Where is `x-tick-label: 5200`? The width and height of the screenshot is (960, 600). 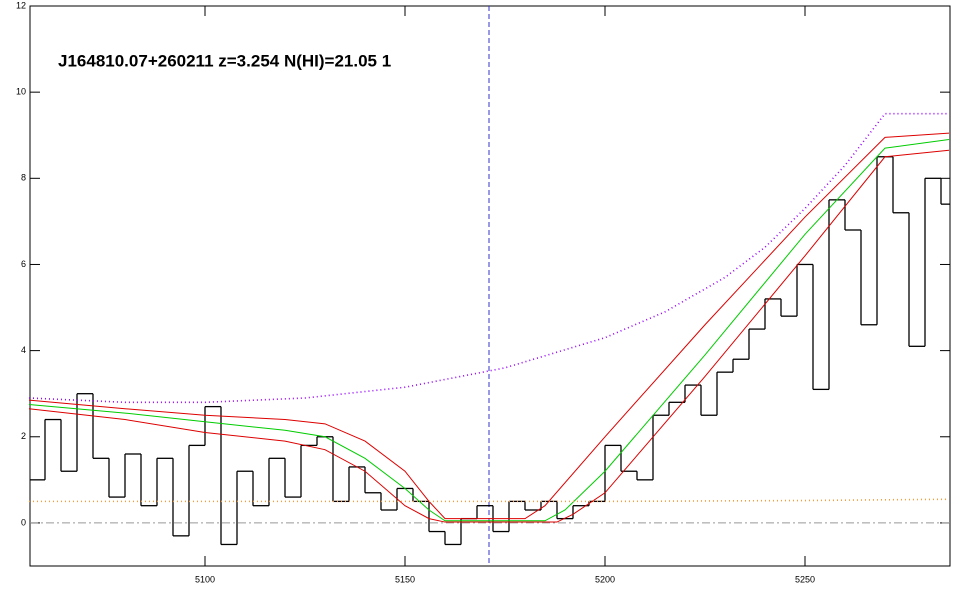
x-tick-label: 5200 is located at coordinates (605, 579).